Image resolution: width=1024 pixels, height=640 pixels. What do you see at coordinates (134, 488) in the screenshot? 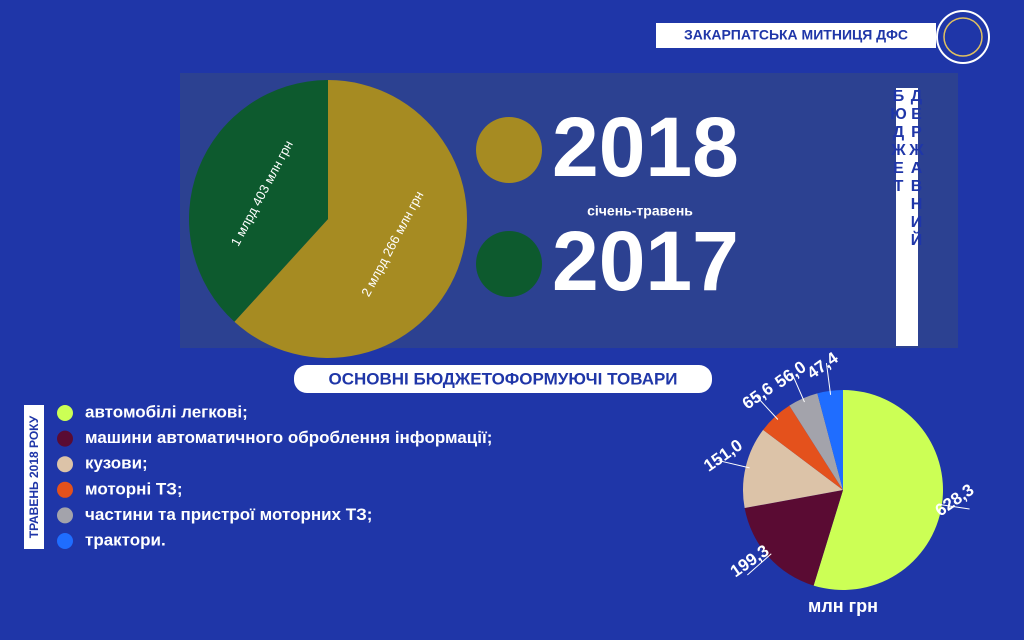
I see `legend-label: моторні ТЗ;` at bounding box center [134, 488].